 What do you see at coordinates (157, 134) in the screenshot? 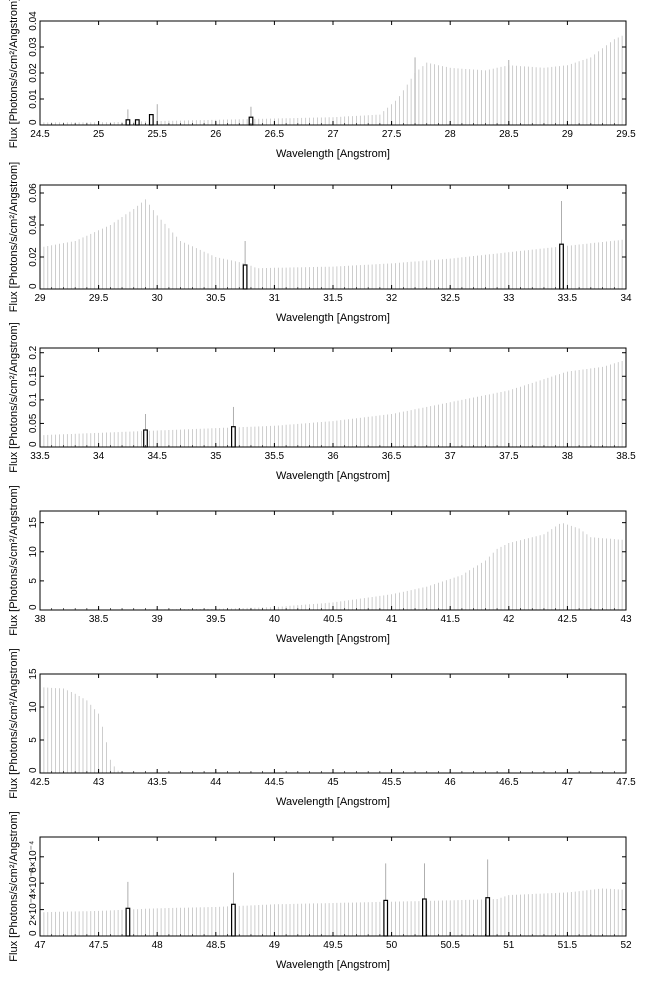
I see `x-tick-label: 25.5` at bounding box center [157, 134].